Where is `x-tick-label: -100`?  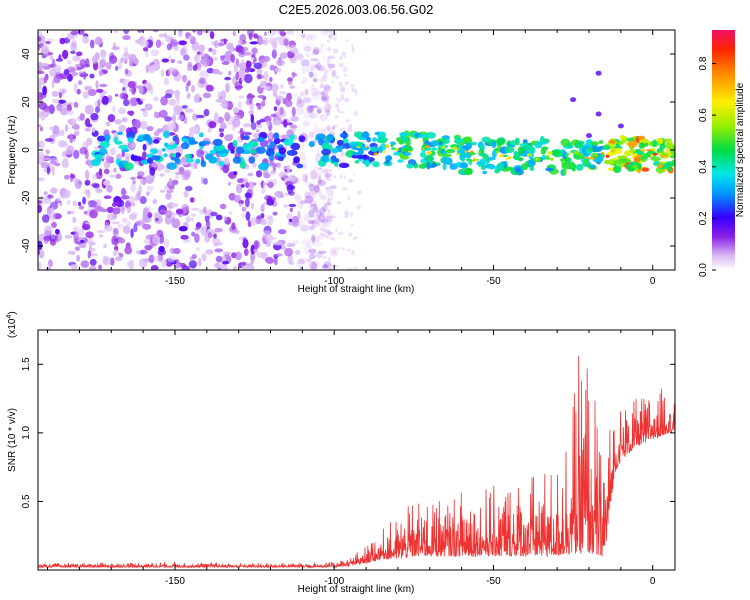
x-tick-label: -100 is located at coordinates (334, 281).